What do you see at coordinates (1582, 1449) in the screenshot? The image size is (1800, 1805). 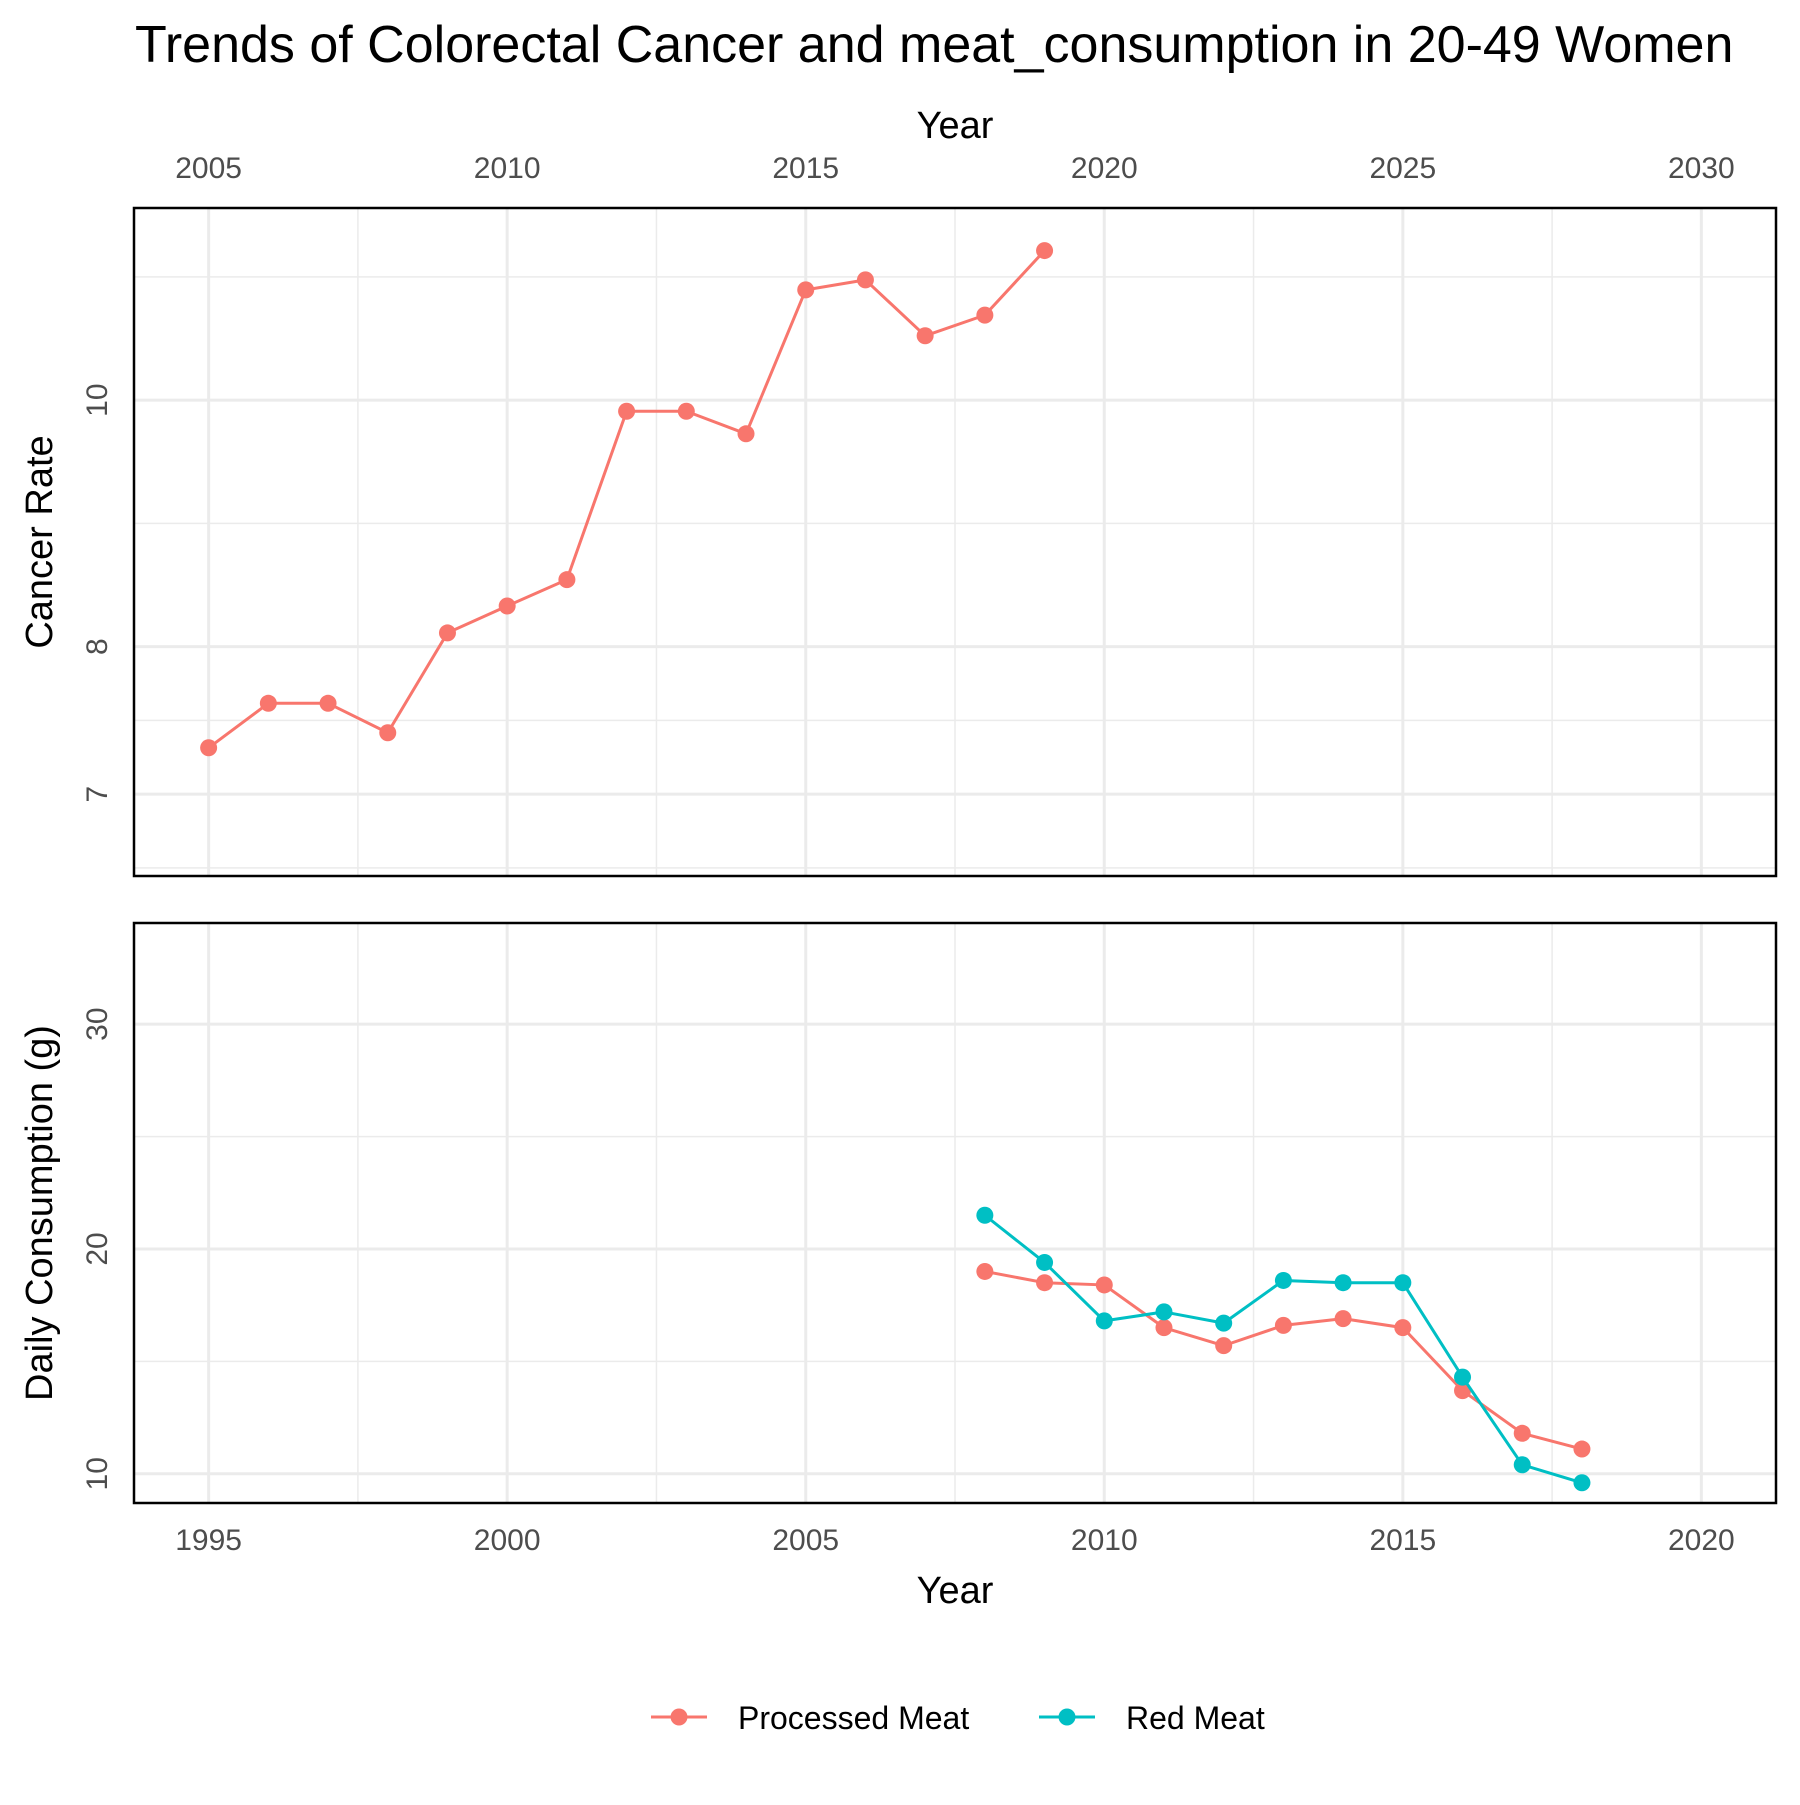 I see `consumption-processed-meat-point-2018` at bounding box center [1582, 1449].